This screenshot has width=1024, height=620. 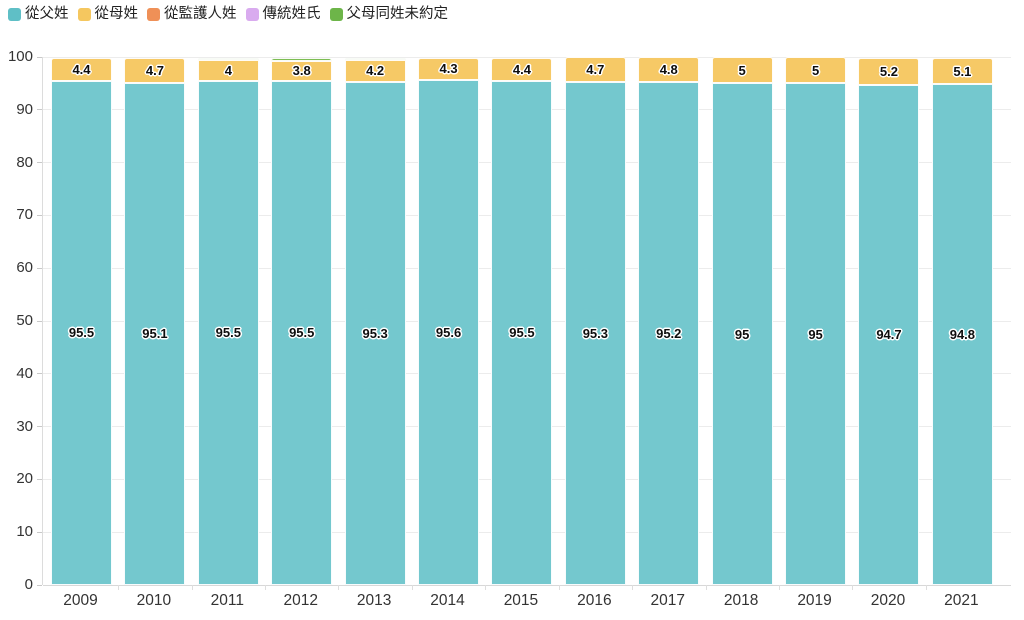 I want to click on bar-value-label: 94.8, so click(x=962, y=335).